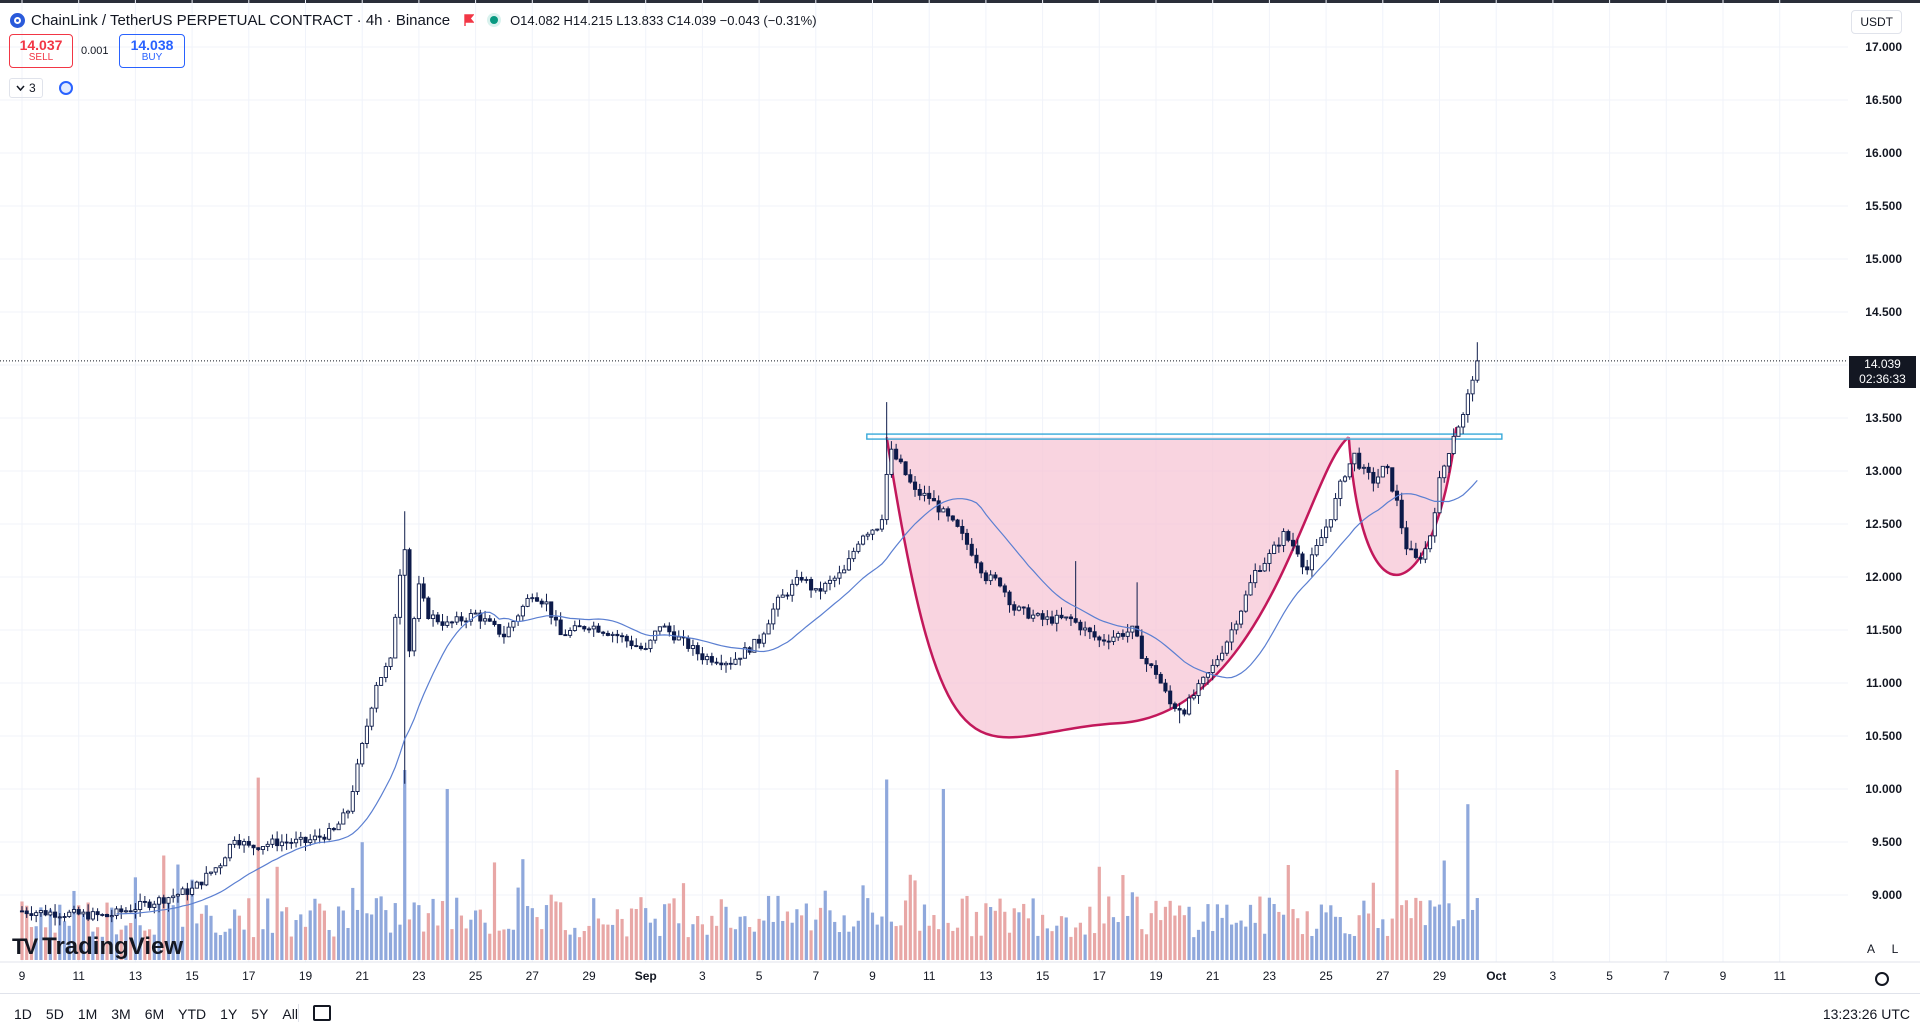 This screenshot has width=1920, height=1033. Describe the element at coordinates (97, 947) in the screenshot. I see `tradingview-logo: TV TradingView` at that location.